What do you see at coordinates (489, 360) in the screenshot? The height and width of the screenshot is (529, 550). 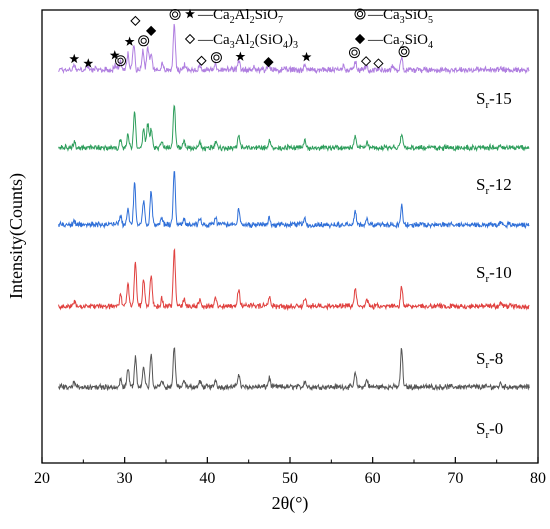 I see `series-label-sr-8: Sr-8` at bounding box center [489, 360].